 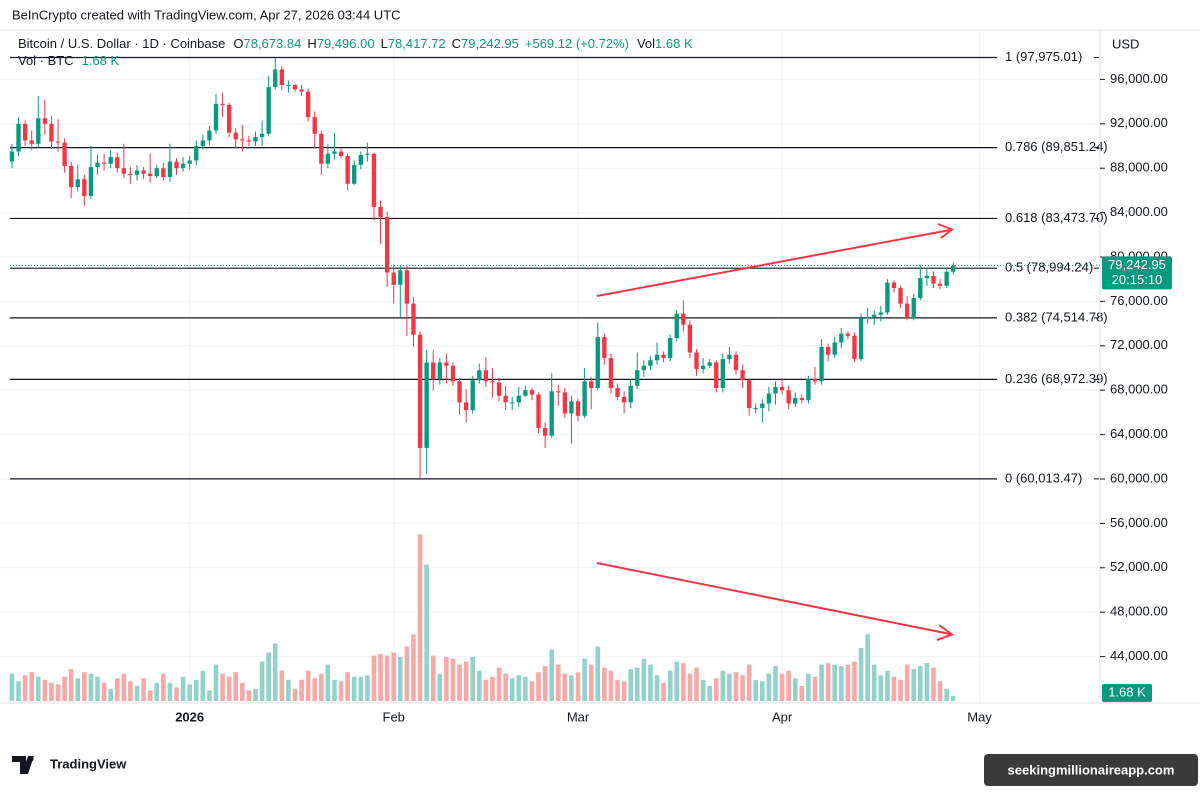 I want to click on volume-tag-box, so click(x=1127, y=693).